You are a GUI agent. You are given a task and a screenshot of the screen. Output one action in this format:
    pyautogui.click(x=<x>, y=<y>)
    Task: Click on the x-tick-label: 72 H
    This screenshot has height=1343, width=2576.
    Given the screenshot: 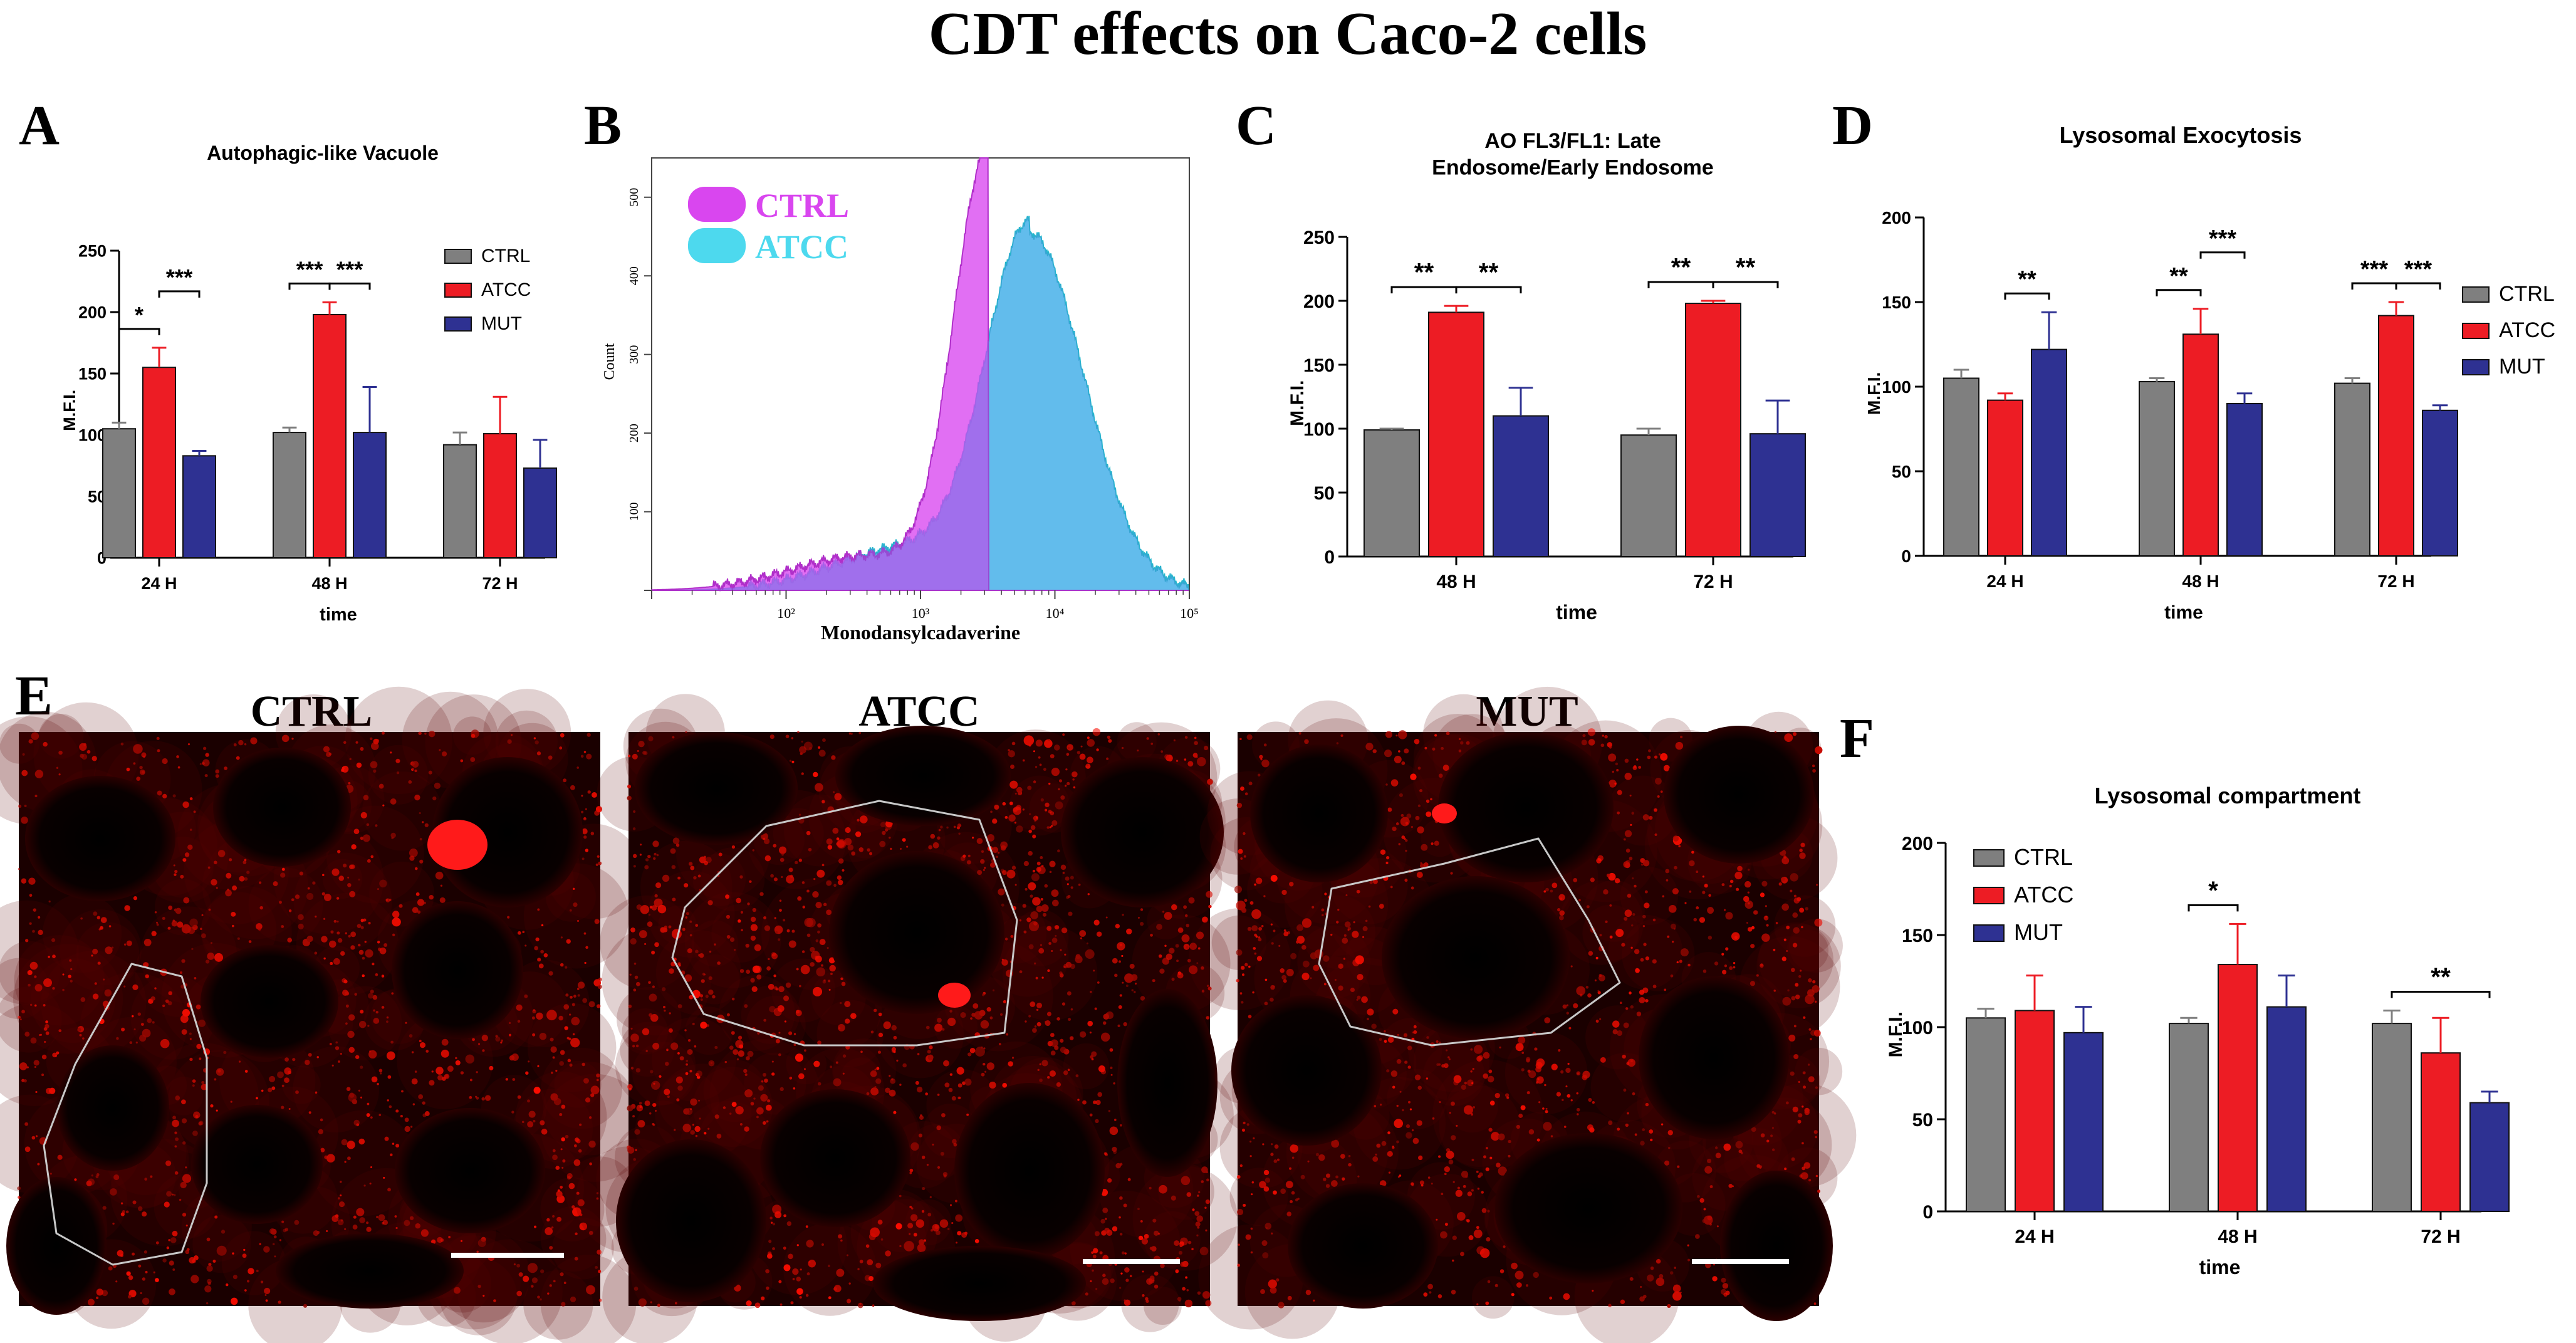 What is the action you would take?
    pyautogui.click(x=2395, y=582)
    